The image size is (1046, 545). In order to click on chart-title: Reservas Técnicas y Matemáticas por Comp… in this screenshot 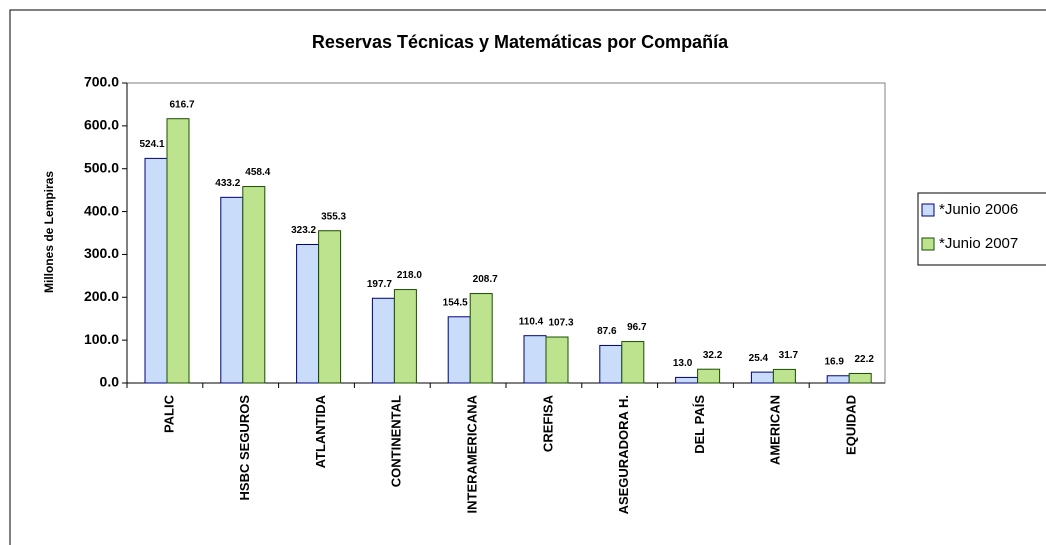, I will do `click(520, 42)`.